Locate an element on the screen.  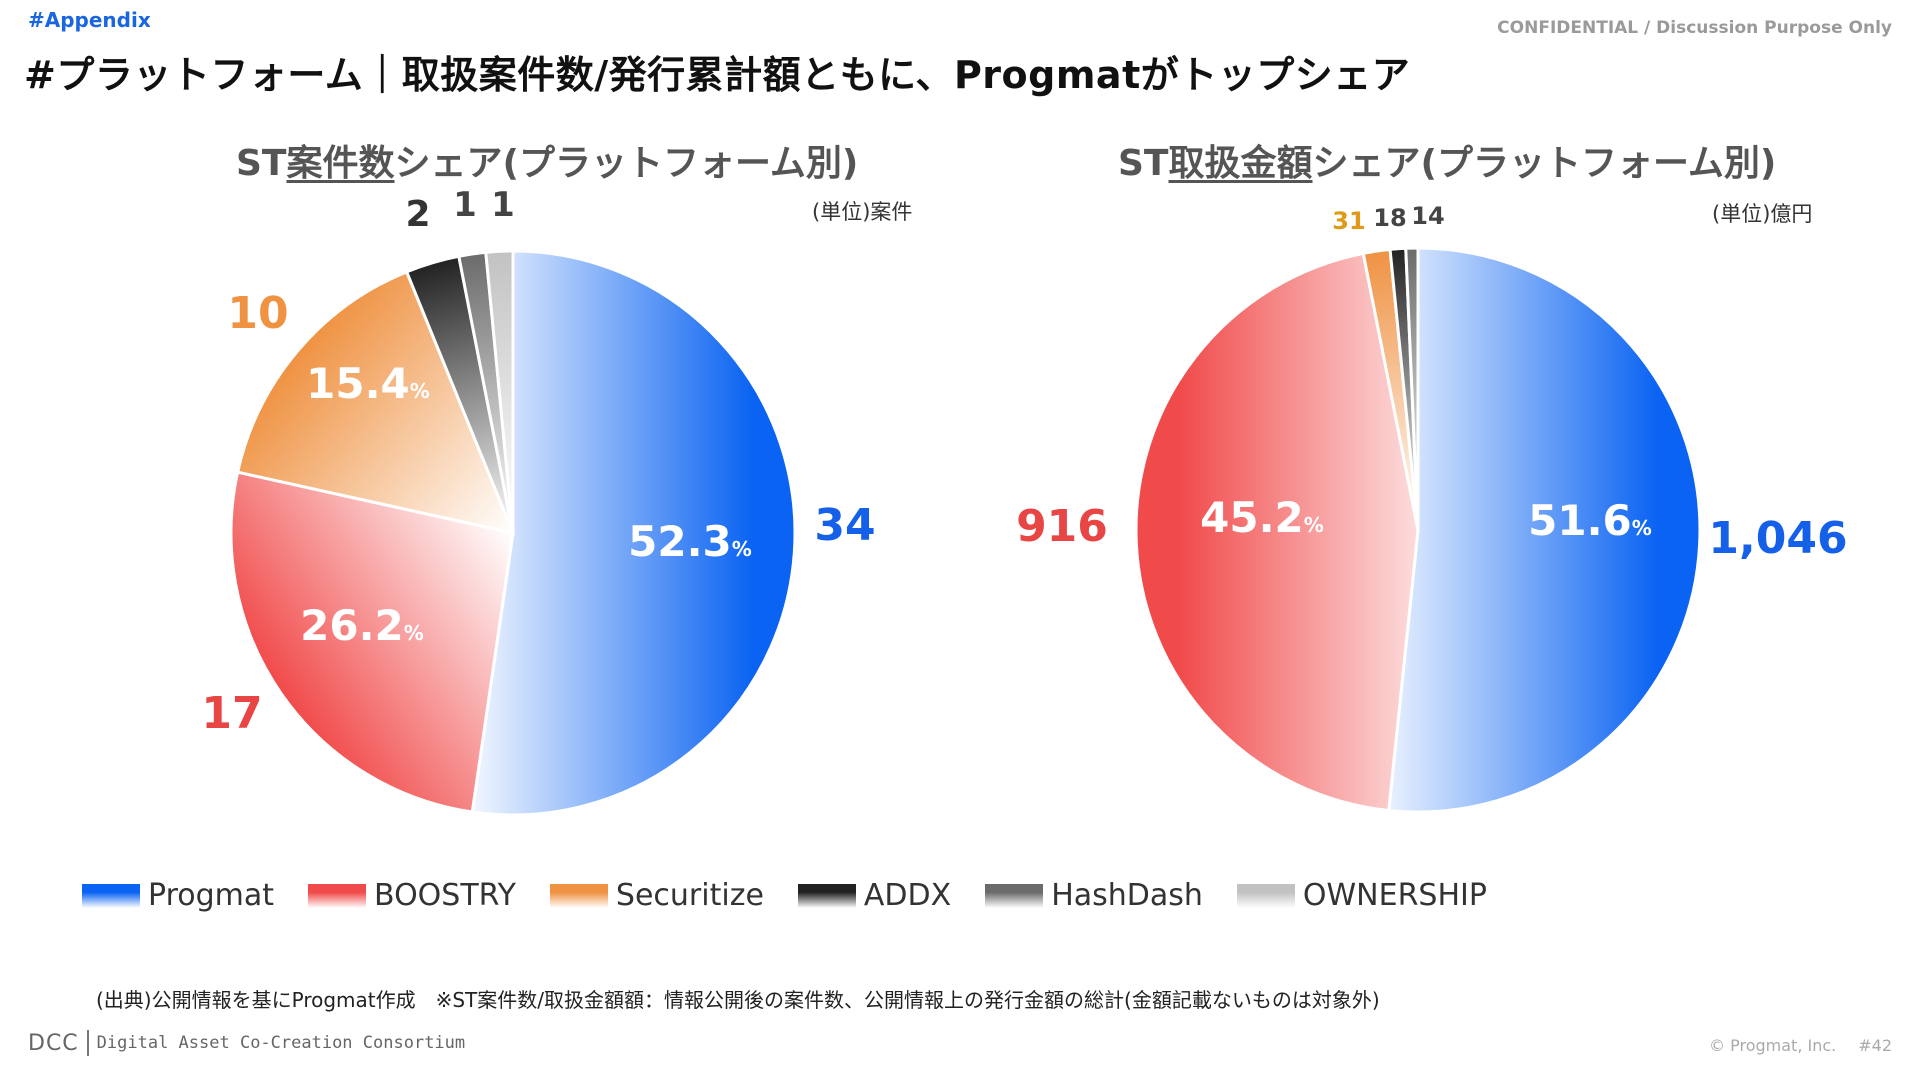
chart-2-title-prefix: ST is located at coordinates (1143, 163).